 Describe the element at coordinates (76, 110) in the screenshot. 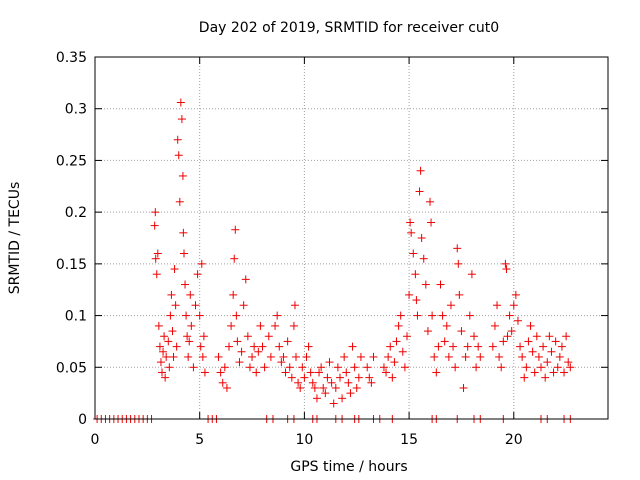

I see `y-tick-label: 0.3` at that location.